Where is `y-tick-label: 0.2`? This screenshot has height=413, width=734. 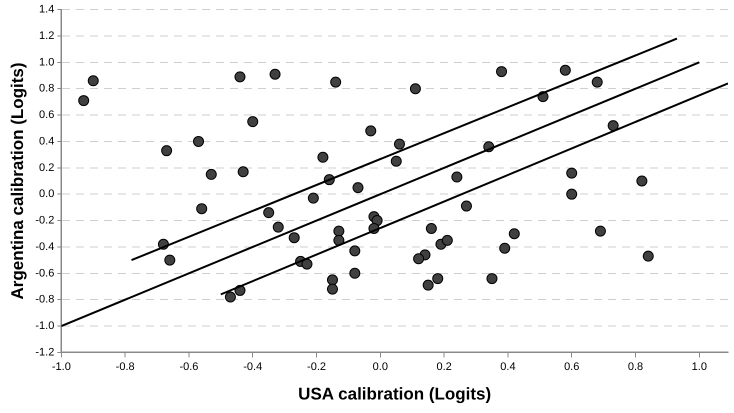
y-tick-label: 0.2 is located at coordinates (46, 168).